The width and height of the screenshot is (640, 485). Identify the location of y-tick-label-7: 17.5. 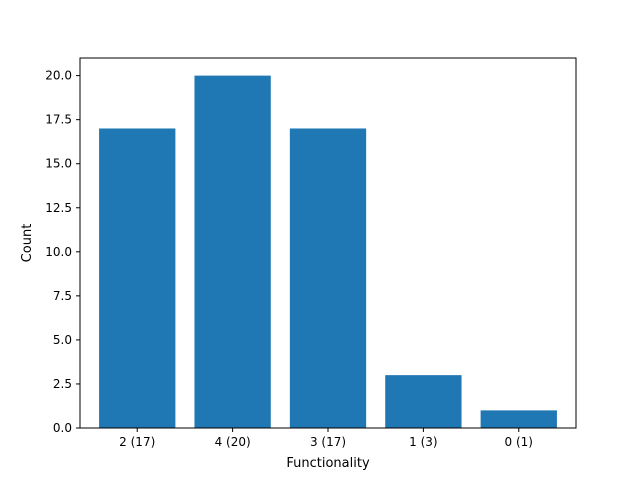
(58, 120).